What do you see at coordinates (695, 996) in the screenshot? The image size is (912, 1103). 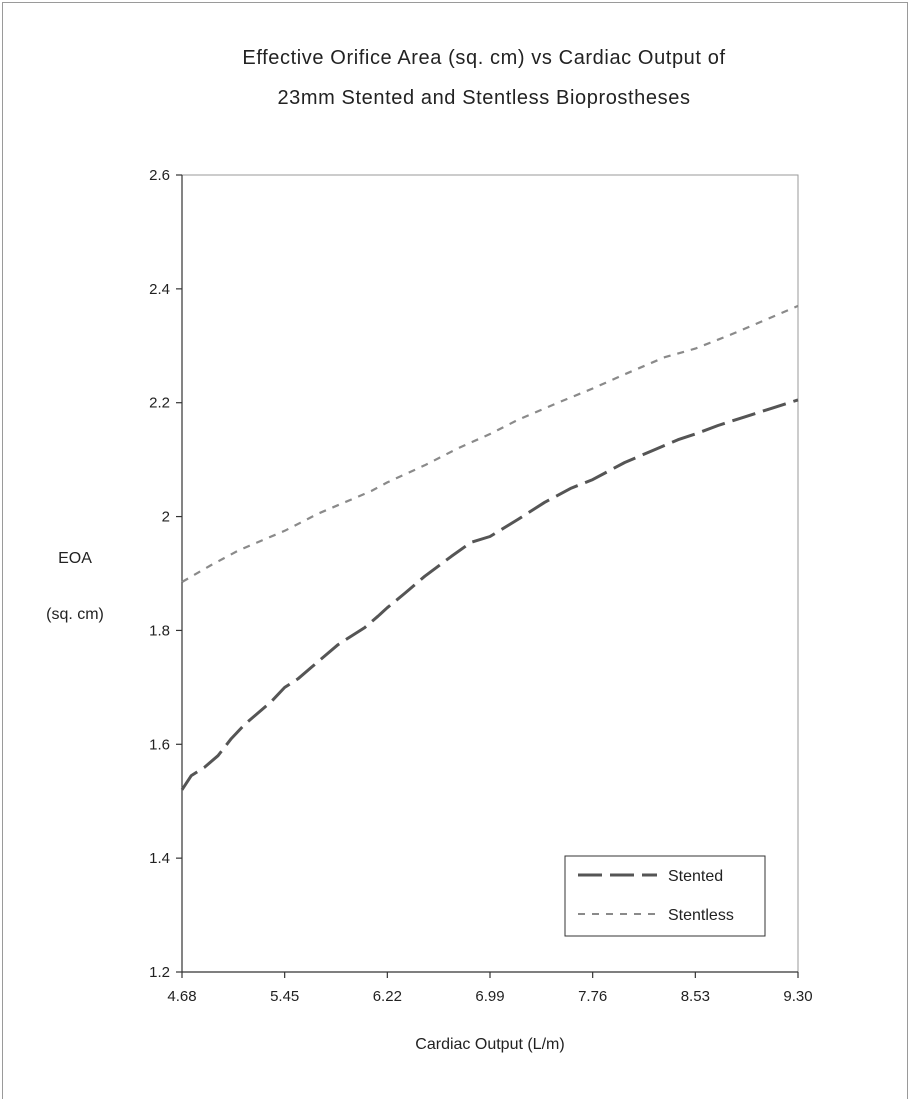 I see `x-tick-label: 8.53` at bounding box center [695, 996].